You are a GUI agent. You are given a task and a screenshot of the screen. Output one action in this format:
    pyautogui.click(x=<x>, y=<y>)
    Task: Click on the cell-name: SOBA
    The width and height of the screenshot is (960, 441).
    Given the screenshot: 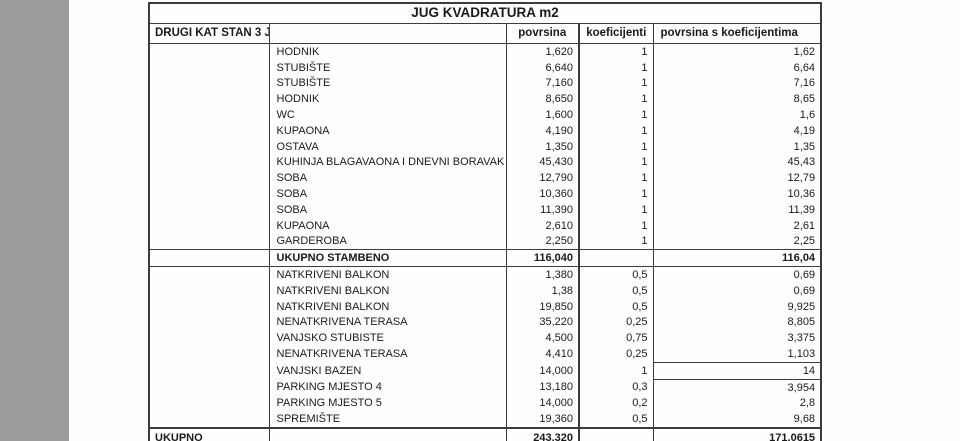 What is the action you would take?
    pyautogui.click(x=388, y=178)
    